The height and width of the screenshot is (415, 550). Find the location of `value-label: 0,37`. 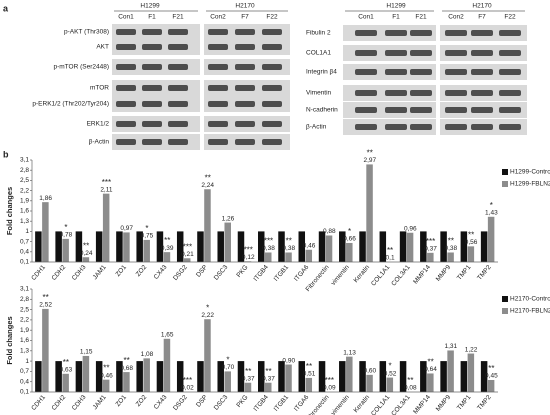

value-label: 0,37 is located at coordinates (268, 378).